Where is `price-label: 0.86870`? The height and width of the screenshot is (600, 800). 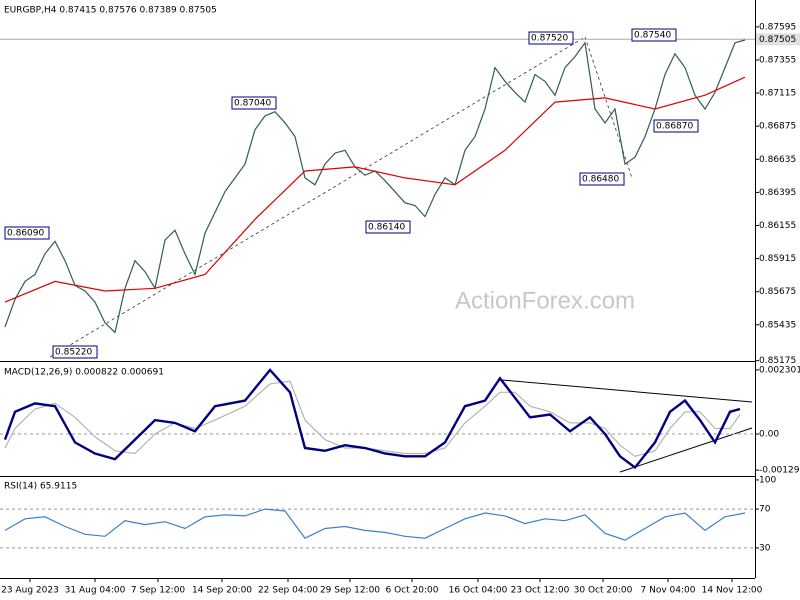
price-label: 0.86870 is located at coordinates (674, 127).